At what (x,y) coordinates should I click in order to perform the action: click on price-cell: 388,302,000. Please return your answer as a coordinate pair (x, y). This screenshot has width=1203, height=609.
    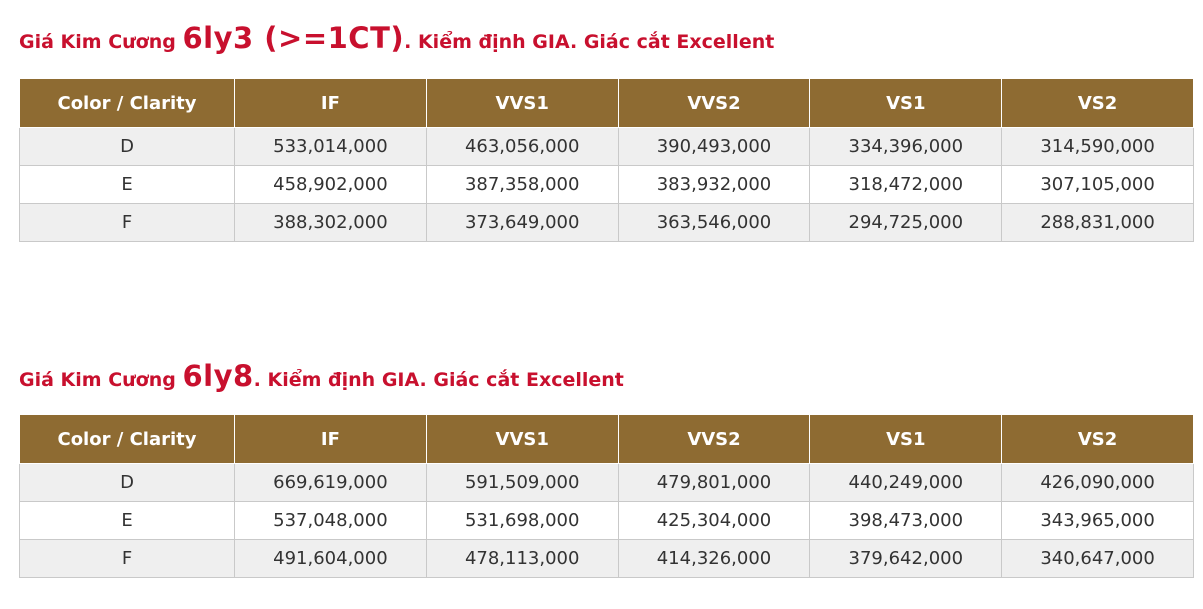
    Looking at the image, I should click on (330, 222).